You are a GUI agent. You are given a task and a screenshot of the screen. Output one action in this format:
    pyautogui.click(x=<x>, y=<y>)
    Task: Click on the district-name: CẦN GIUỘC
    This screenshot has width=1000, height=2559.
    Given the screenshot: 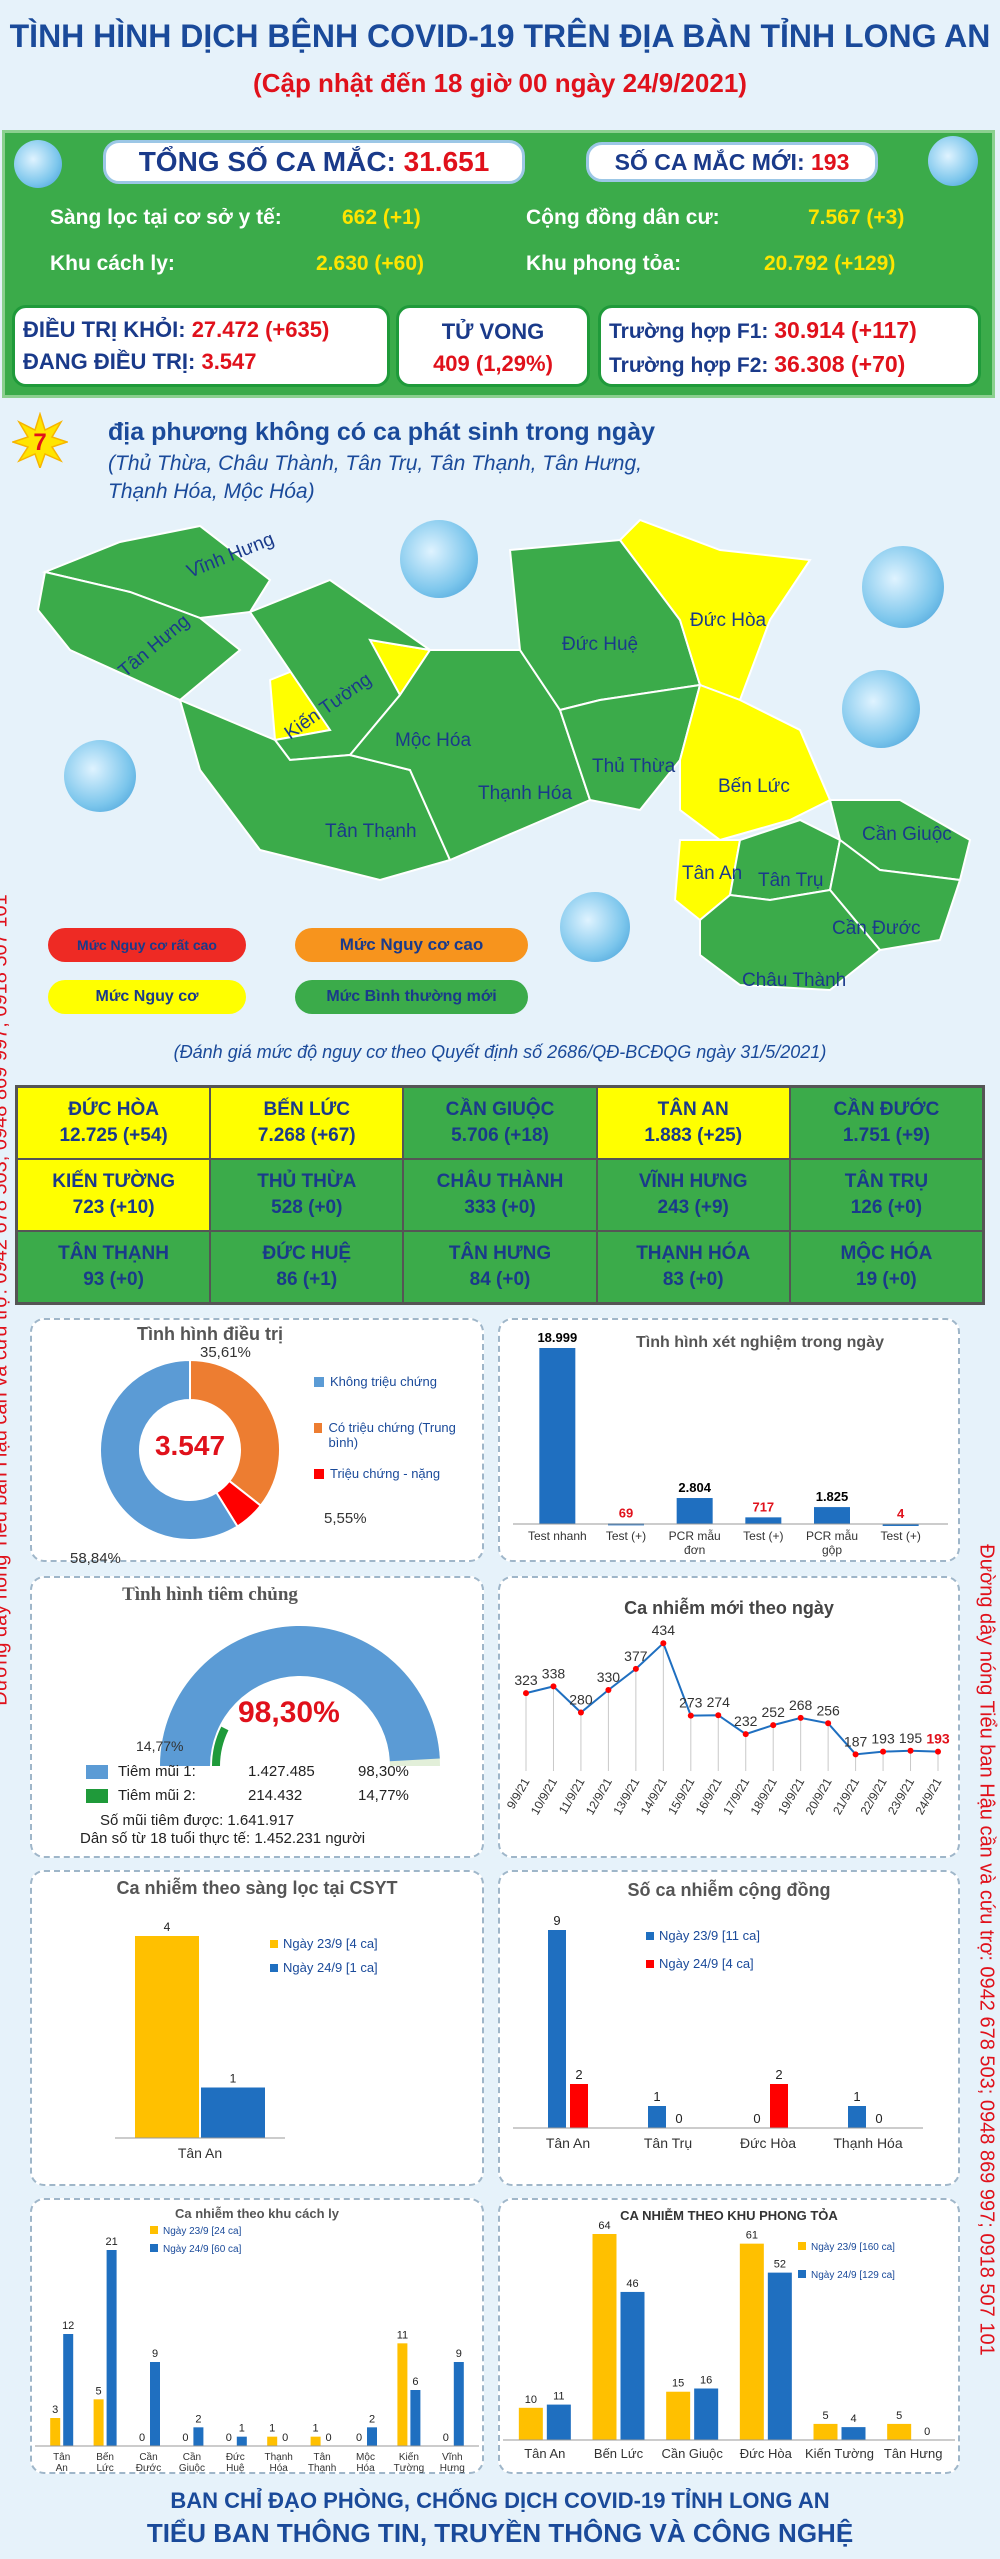 What is the action you would take?
    pyautogui.click(x=500, y=1110)
    